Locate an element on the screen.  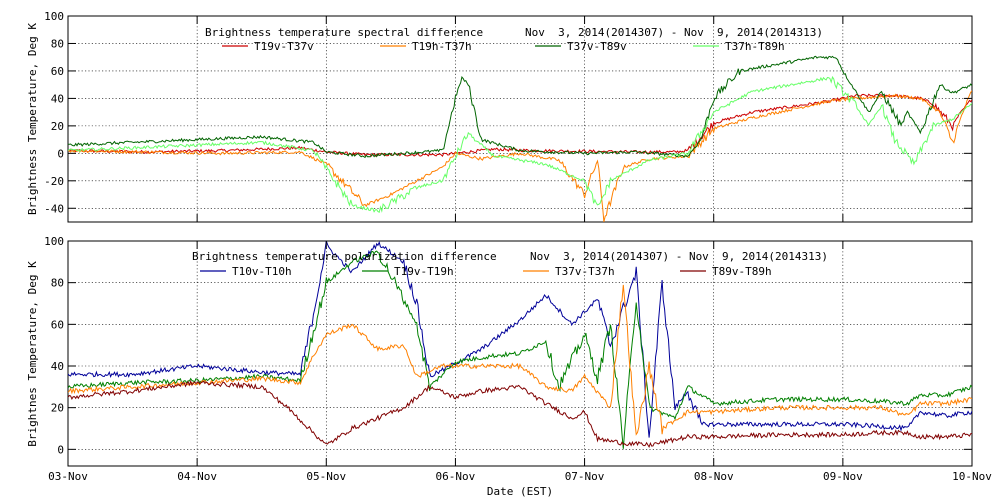
legend-label-t89v-t89h: T89v-T89h is located at coordinates (742, 271).